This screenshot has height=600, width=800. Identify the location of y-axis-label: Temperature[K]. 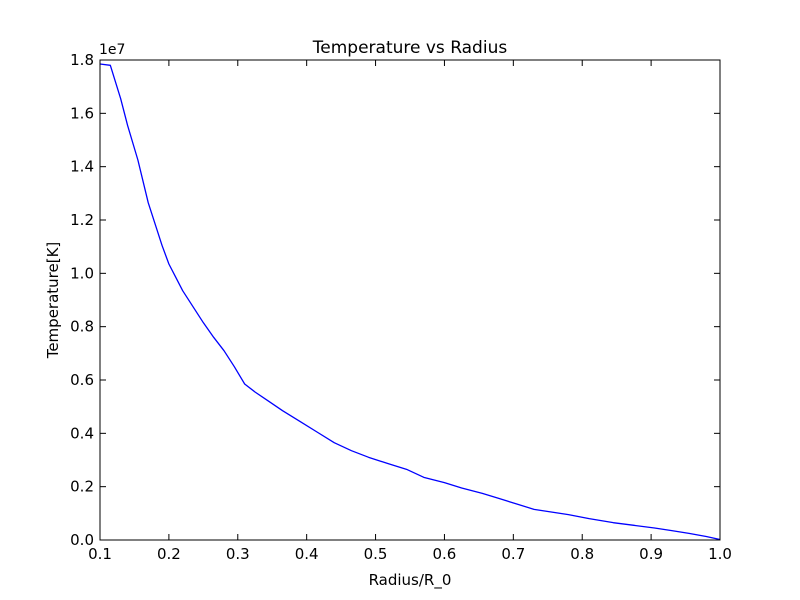
(53, 301).